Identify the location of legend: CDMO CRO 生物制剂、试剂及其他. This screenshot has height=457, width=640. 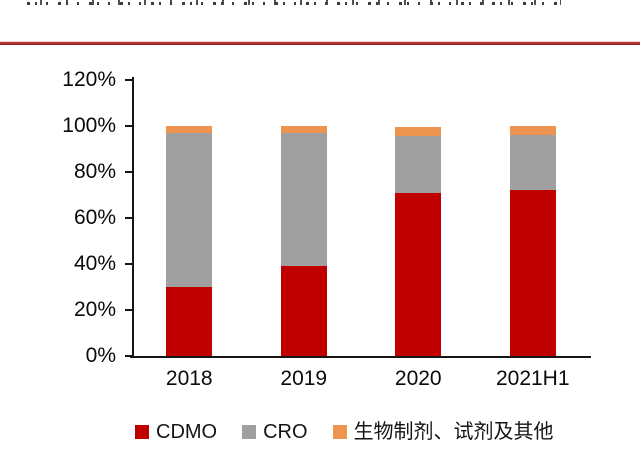
(344, 432).